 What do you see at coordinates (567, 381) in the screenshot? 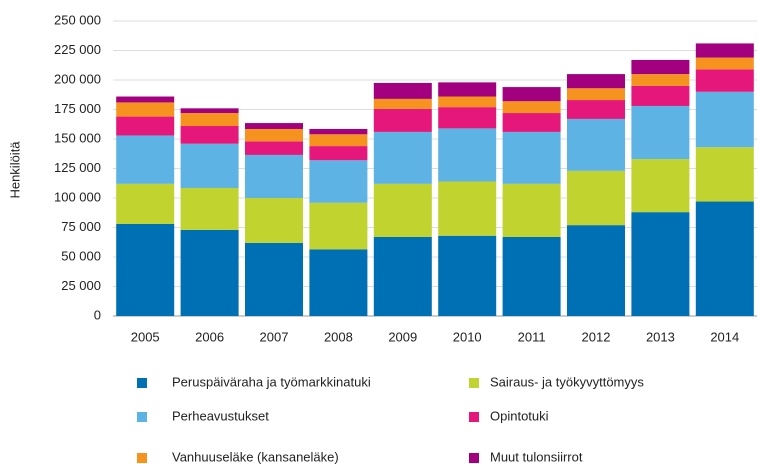
I see `legend-label: Sairaus- ja työkyvyttömyys` at bounding box center [567, 381].